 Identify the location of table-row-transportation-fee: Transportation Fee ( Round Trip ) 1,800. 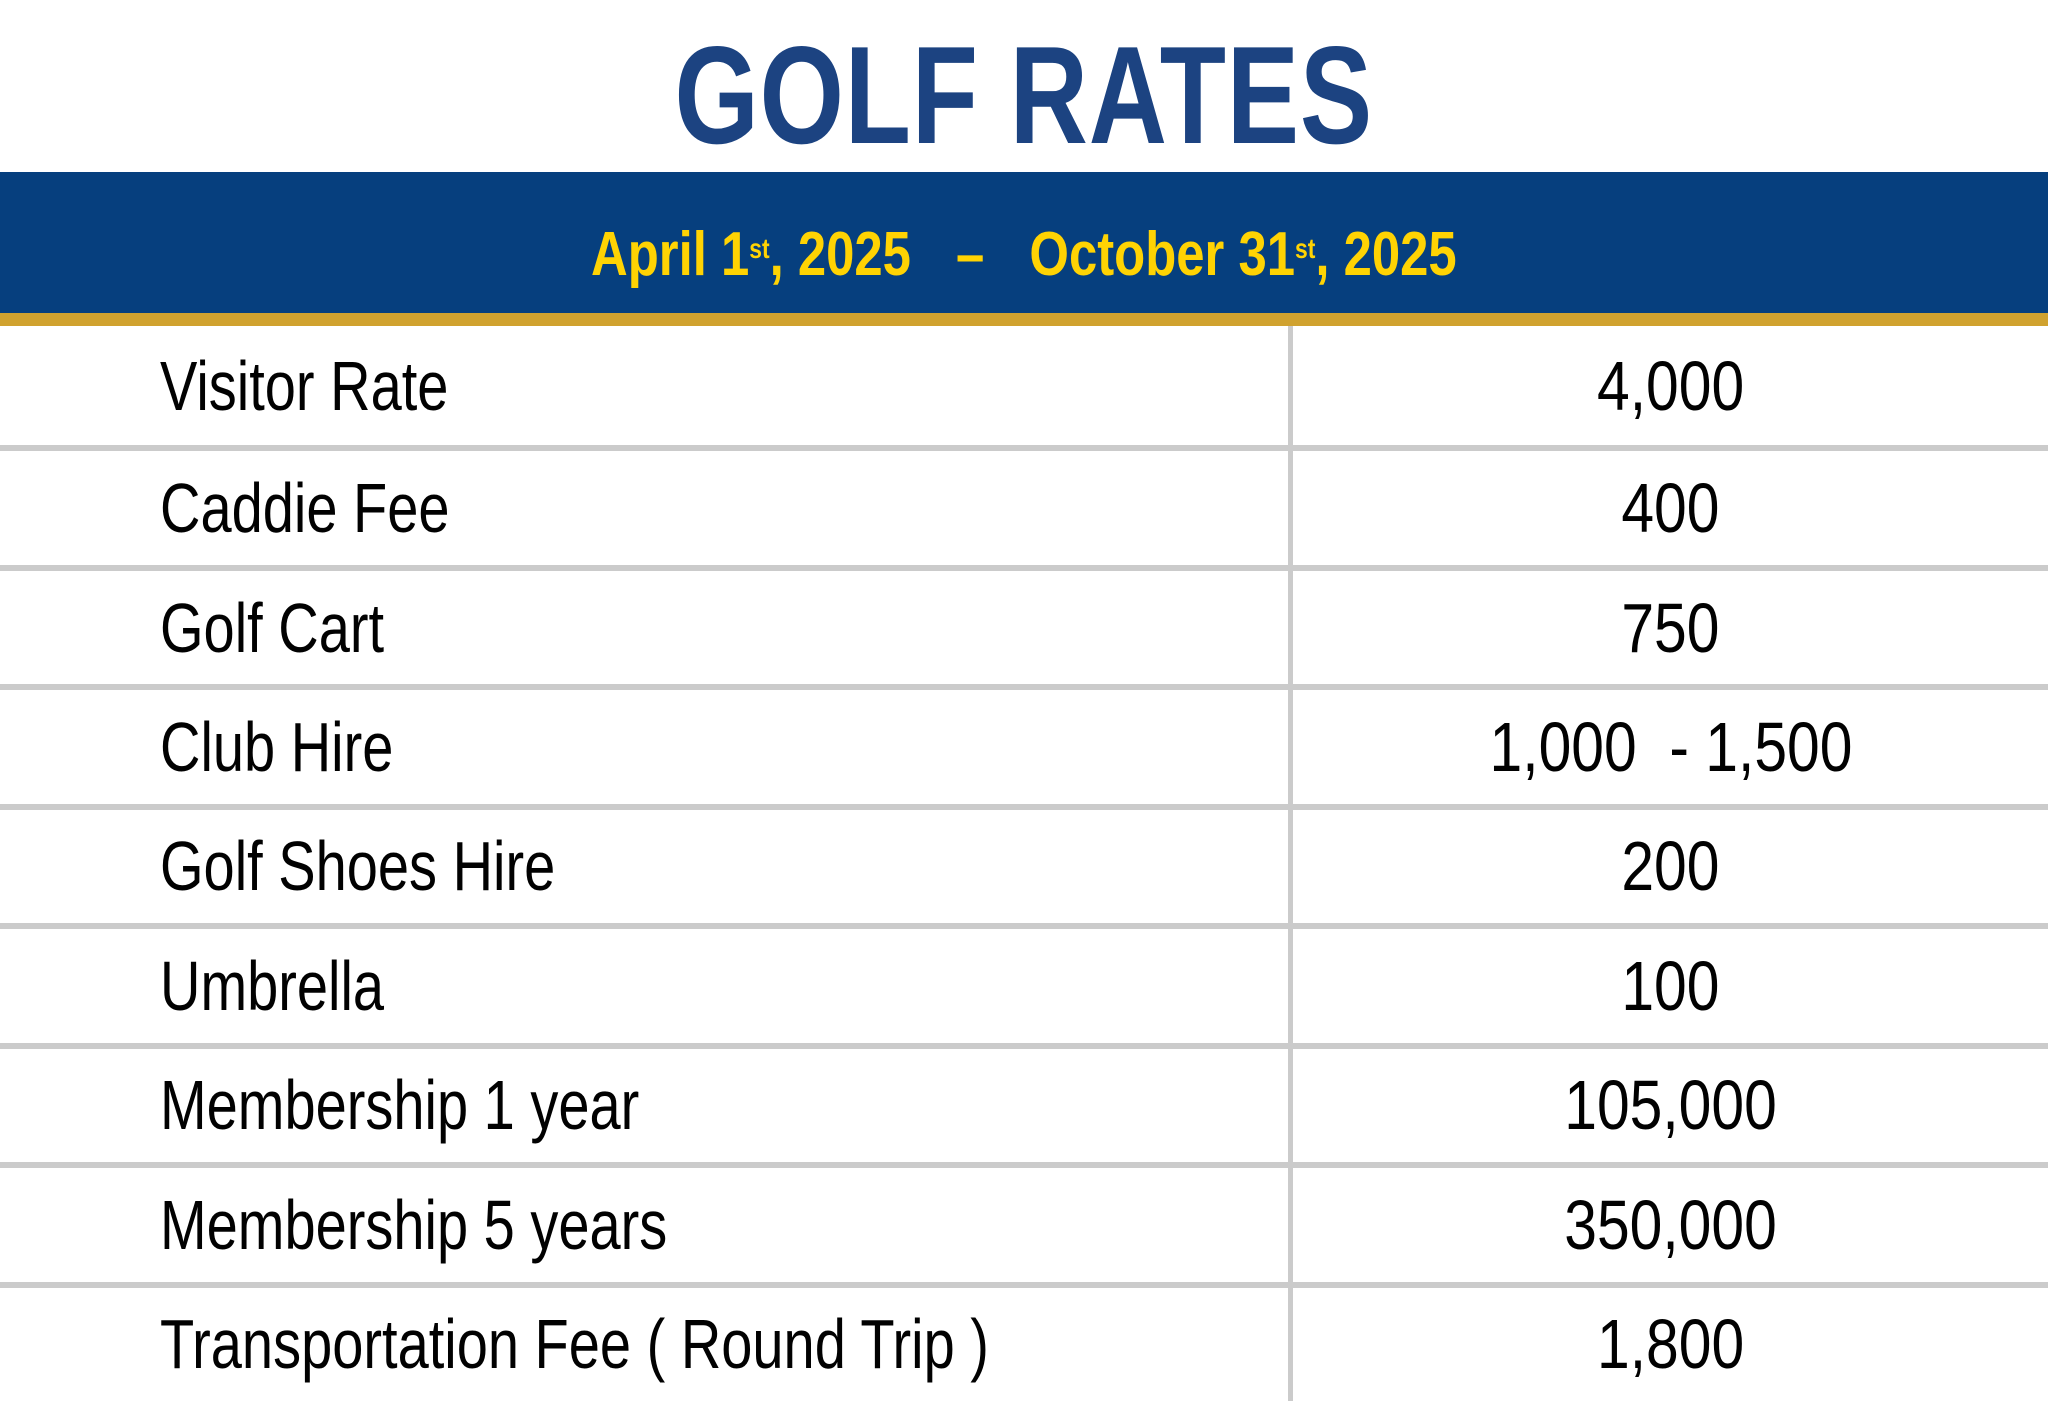
(1024, 1341).